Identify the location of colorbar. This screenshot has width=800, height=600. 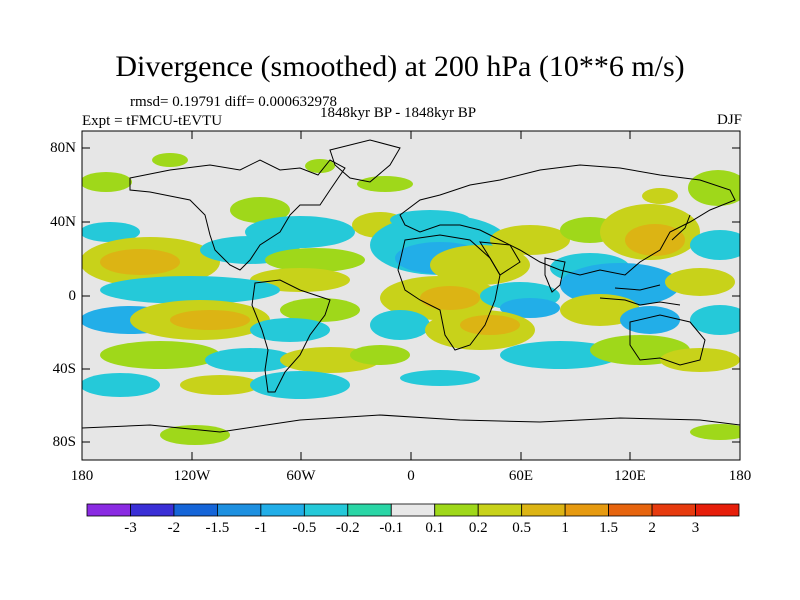
(413, 510).